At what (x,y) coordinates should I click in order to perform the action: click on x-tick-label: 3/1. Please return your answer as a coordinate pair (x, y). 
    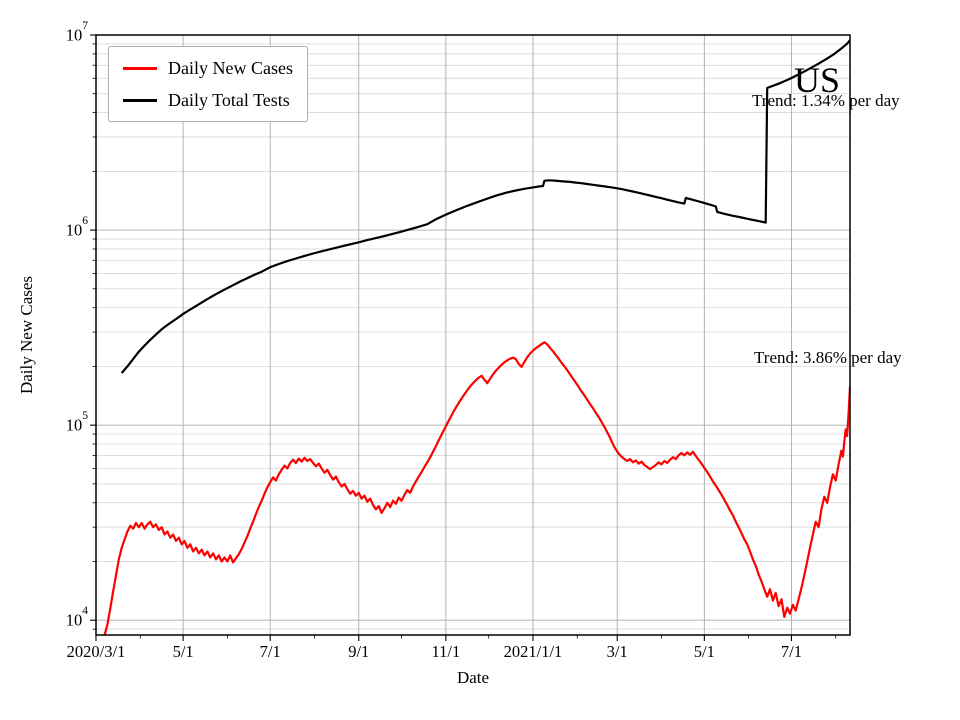
    Looking at the image, I should click on (617, 651).